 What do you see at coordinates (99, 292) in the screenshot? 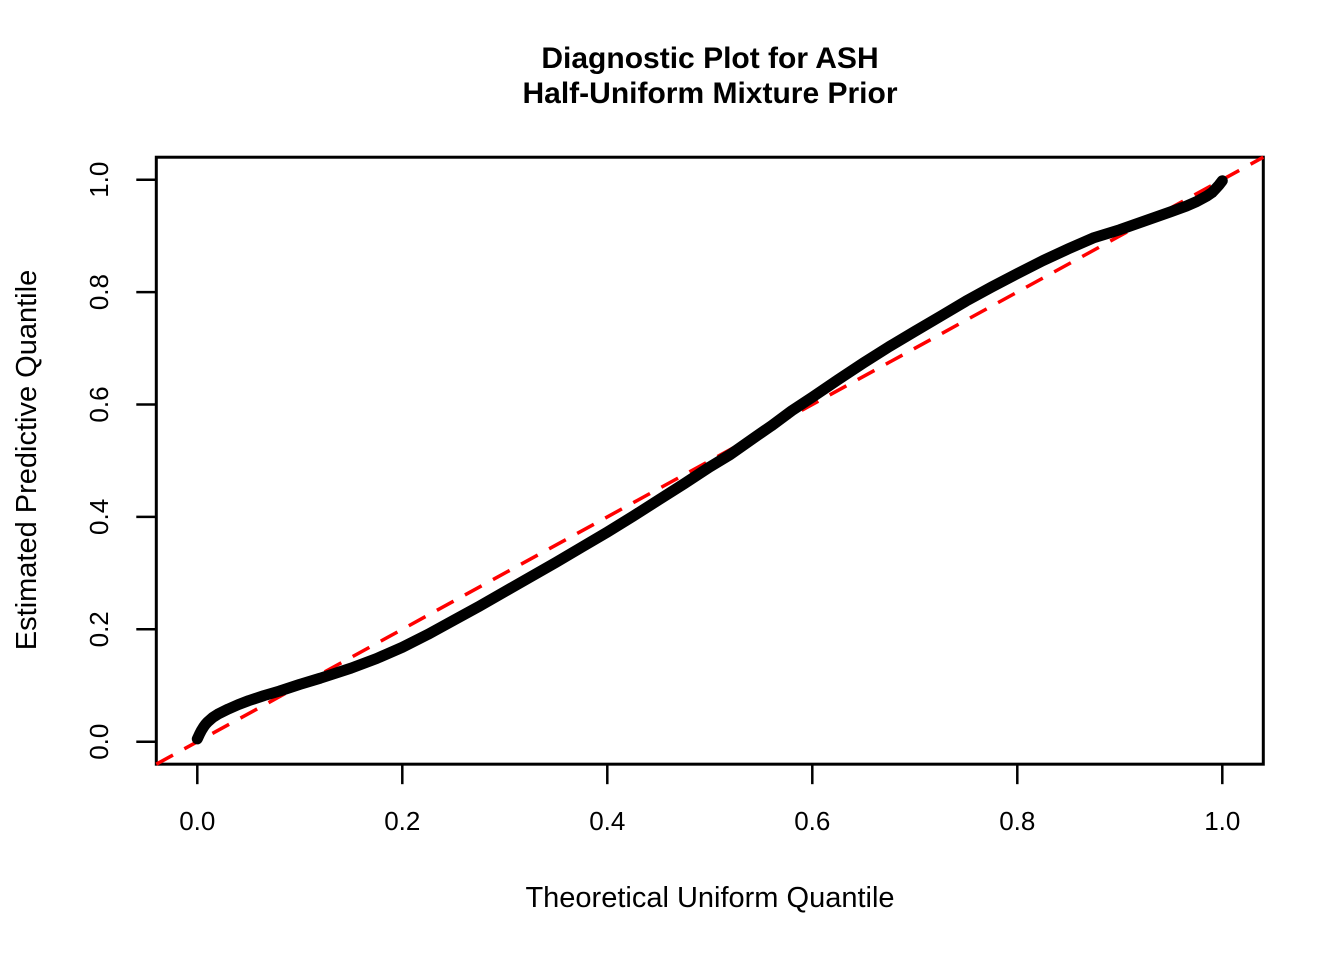
I see `y-tick-label: 0.8` at bounding box center [99, 292].